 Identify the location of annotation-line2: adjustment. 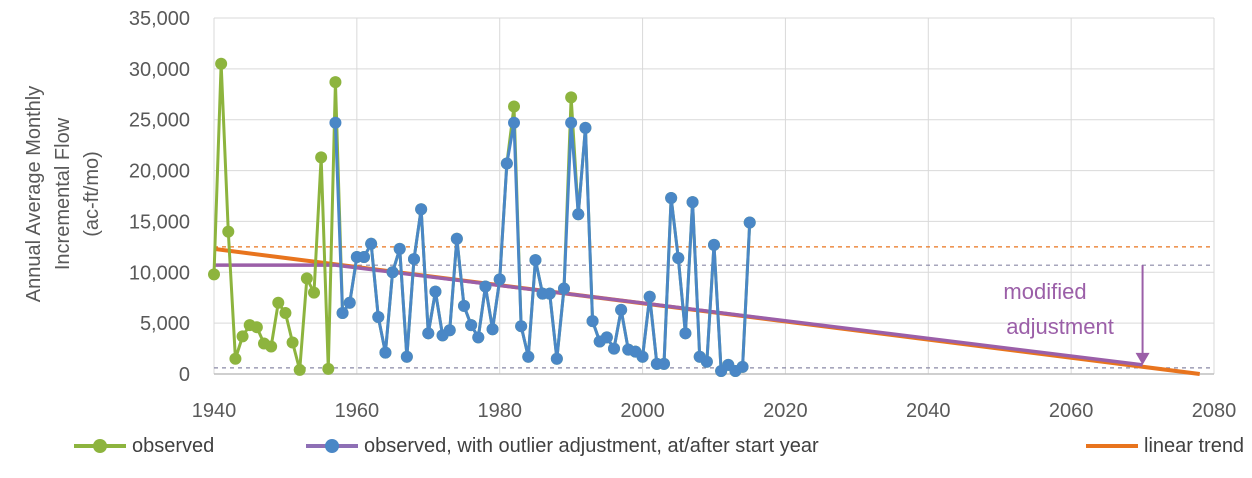
(1060, 326).